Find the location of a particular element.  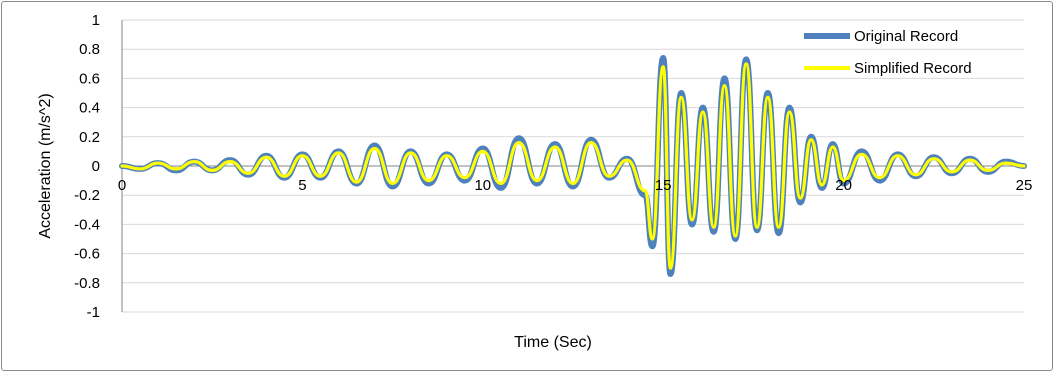

x-tick-label: 25 is located at coordinates (1024, 185).